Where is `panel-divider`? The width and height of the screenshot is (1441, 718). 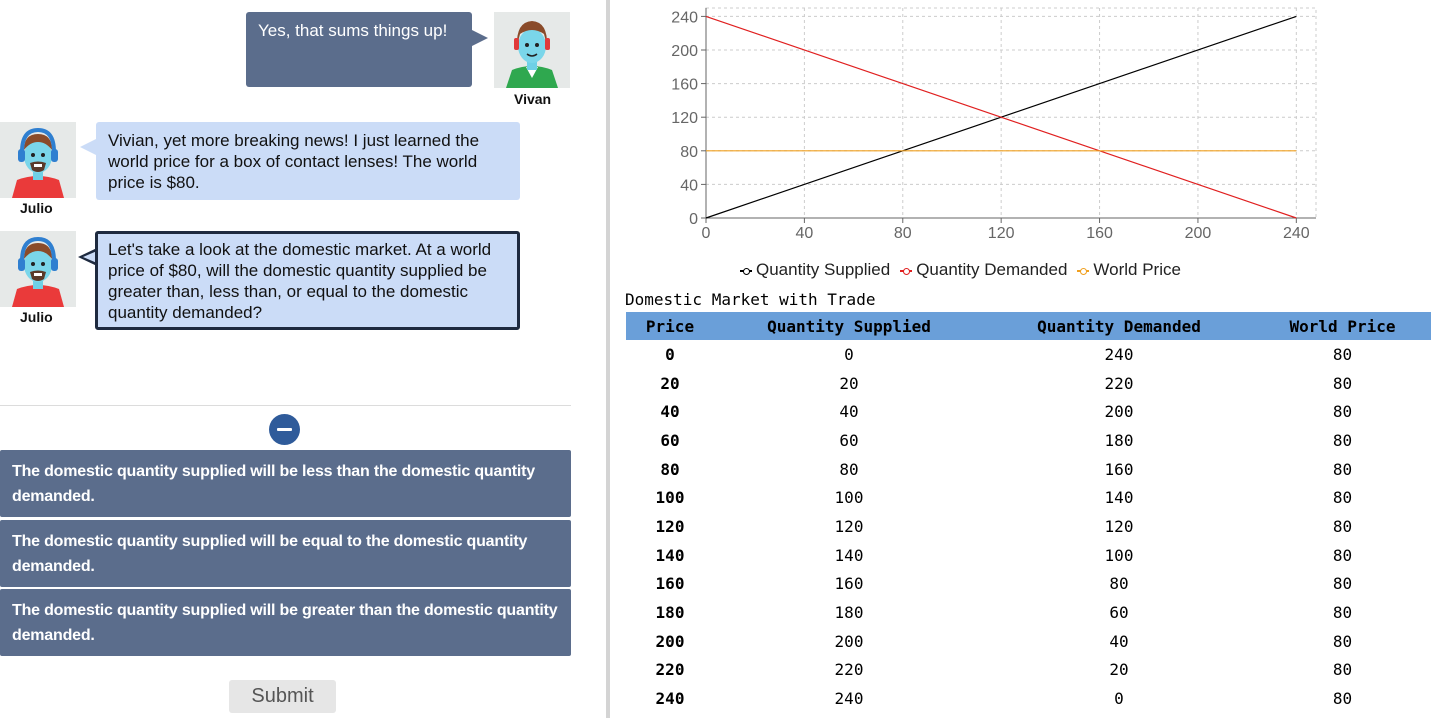
panel-divider is located at coordinates (608, 359).